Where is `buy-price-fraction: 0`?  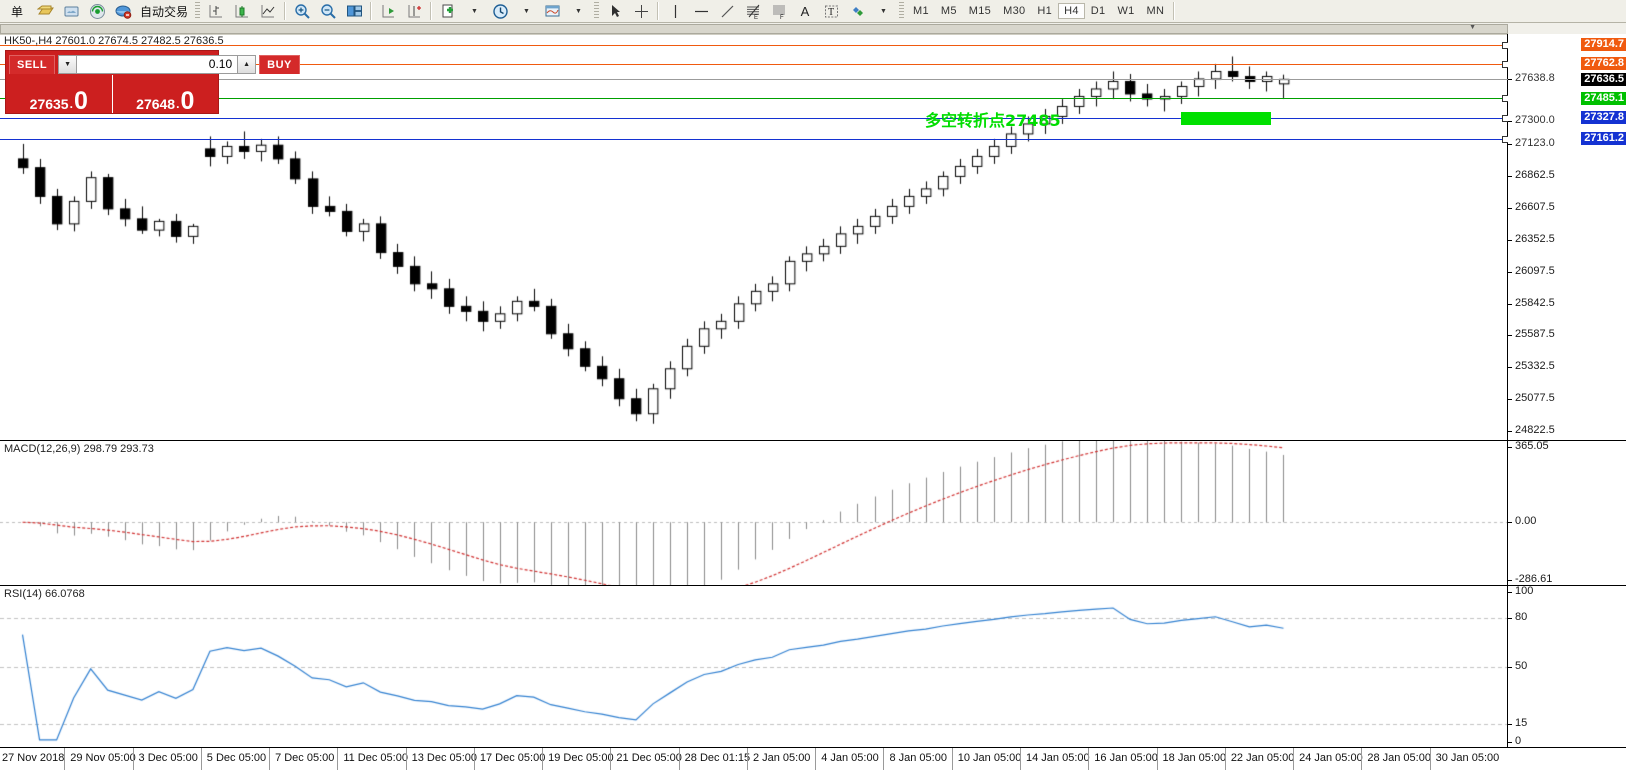
buy-price-fraction: 0 is located at coordinates (187, 101).